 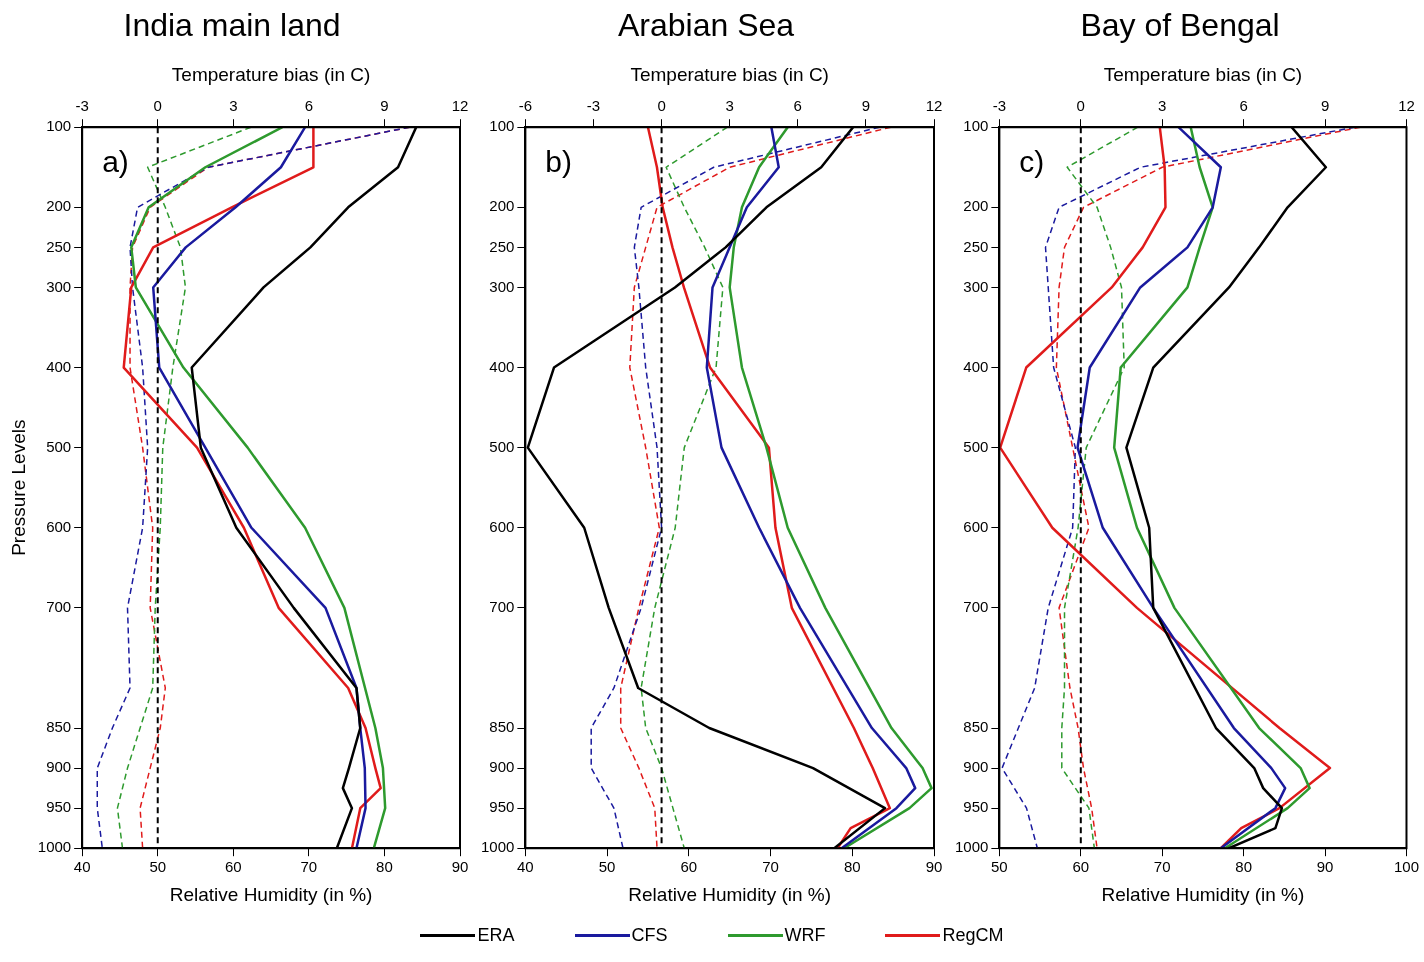 I want to click on x2-tick-label: -6, so click(x=525, y=106).